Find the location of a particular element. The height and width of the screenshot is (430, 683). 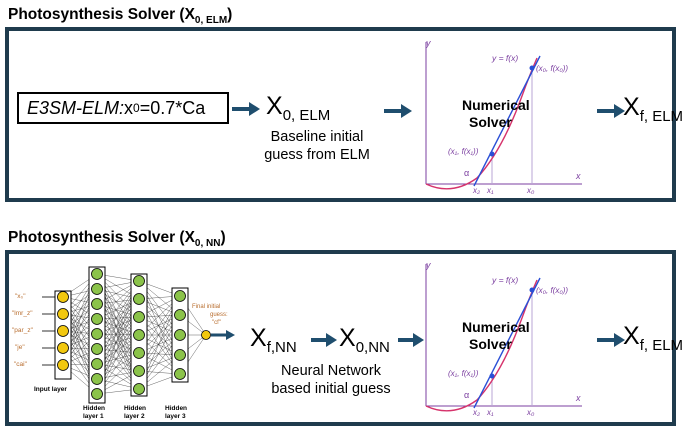

section2-xf-main: X is located at coordinates (258, 338).